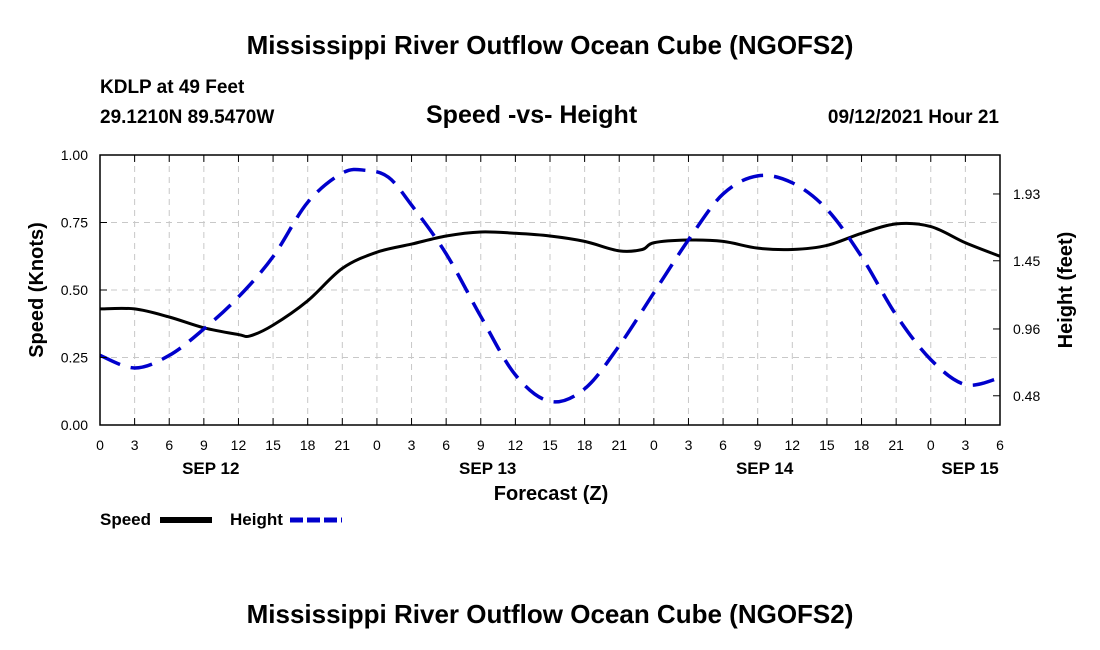  What do you see at coordinates (74, 425) in the screenshot?
I see `y-tick-label: 0.00` at bounding box center [74, 425].